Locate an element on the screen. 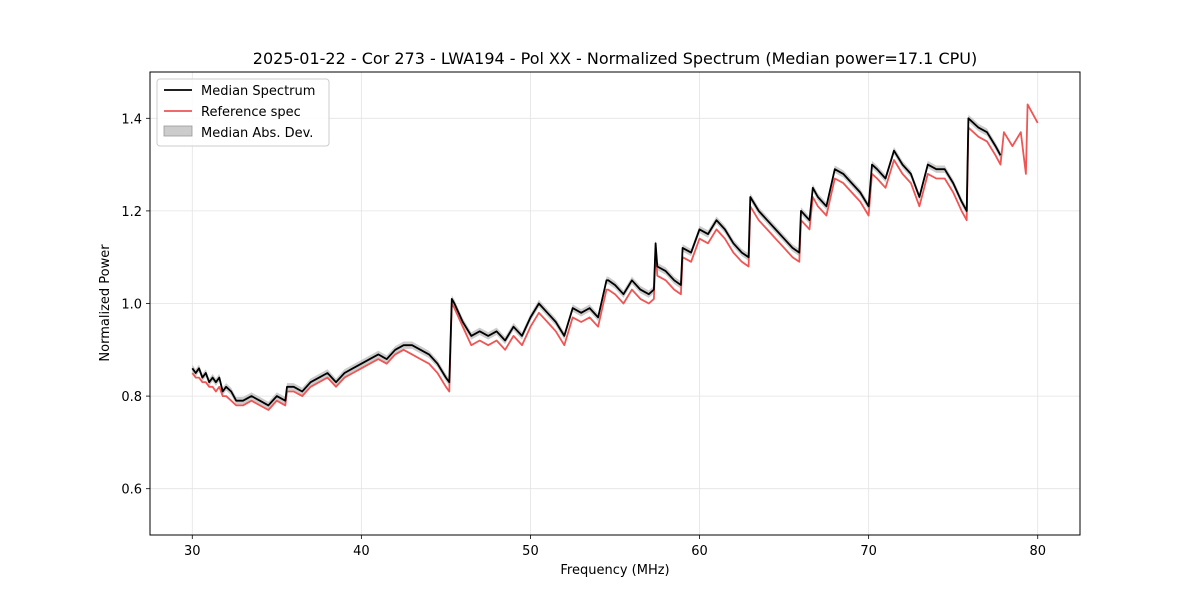  y-tick-label: 0.8 is located at coordinates (131, 397).